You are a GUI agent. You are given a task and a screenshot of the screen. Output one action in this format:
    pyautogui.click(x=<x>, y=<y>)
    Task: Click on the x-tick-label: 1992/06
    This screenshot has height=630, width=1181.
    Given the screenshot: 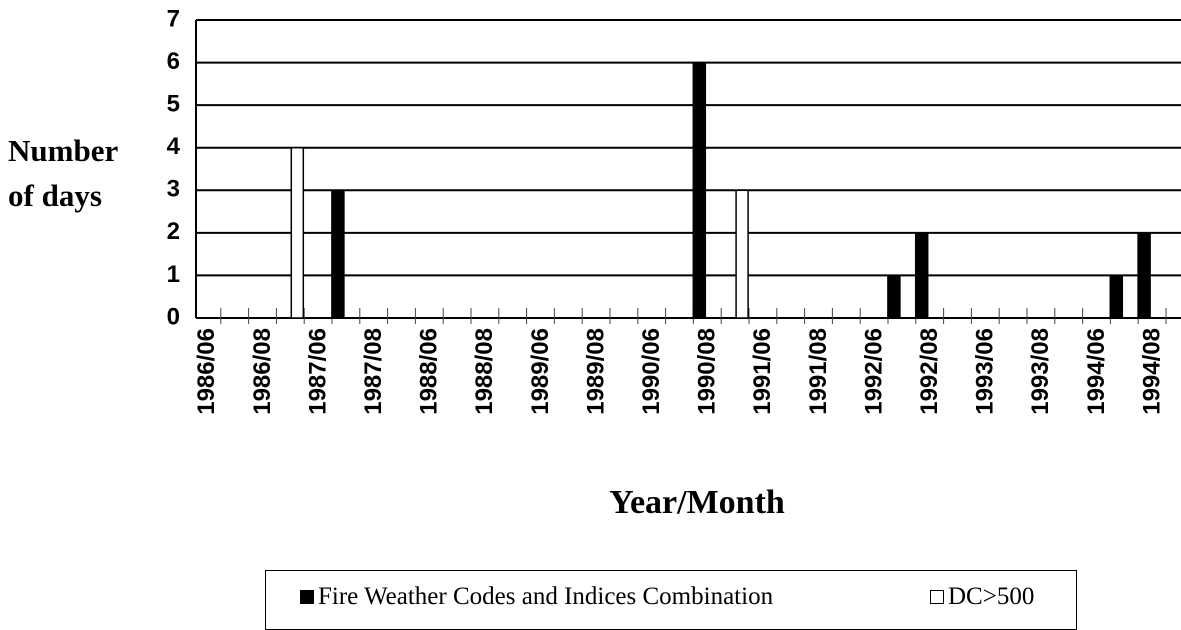 What is the action you would take?
    pyautogui.click(x=873, y=371)
    